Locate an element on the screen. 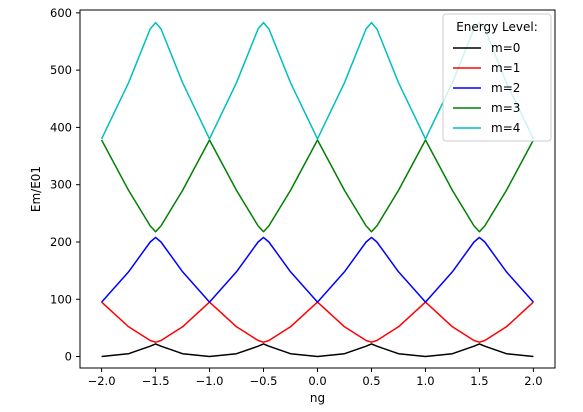 This screenshot has width=583, height=412. legend-label-m=4: m=4 is located at coordinates (505, 128).